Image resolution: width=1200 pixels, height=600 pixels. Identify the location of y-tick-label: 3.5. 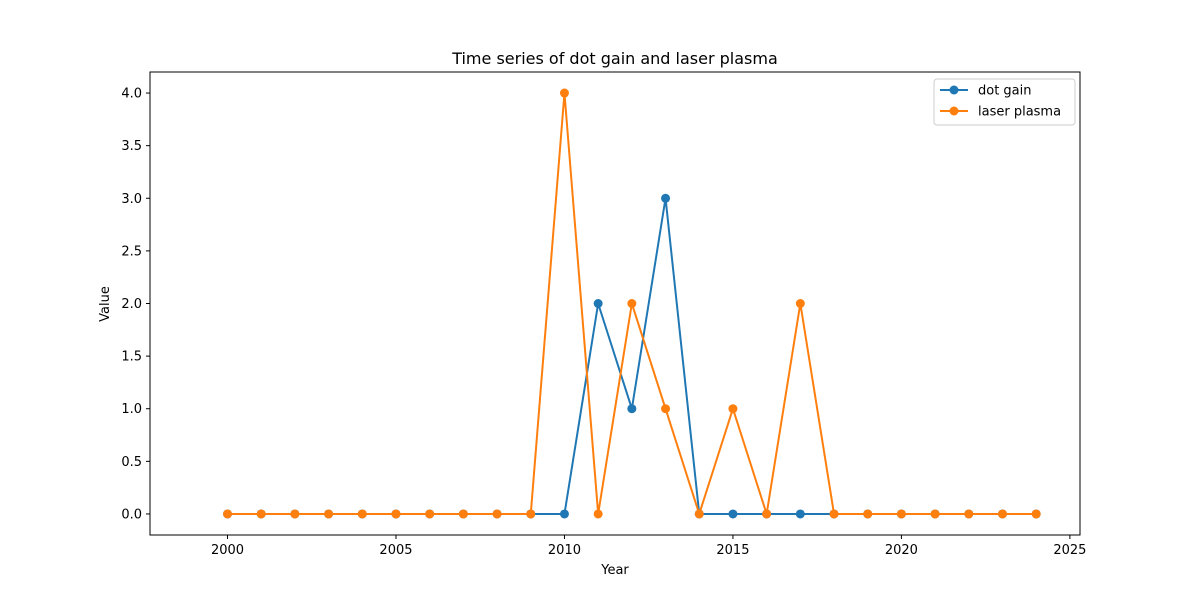
(131, 146).